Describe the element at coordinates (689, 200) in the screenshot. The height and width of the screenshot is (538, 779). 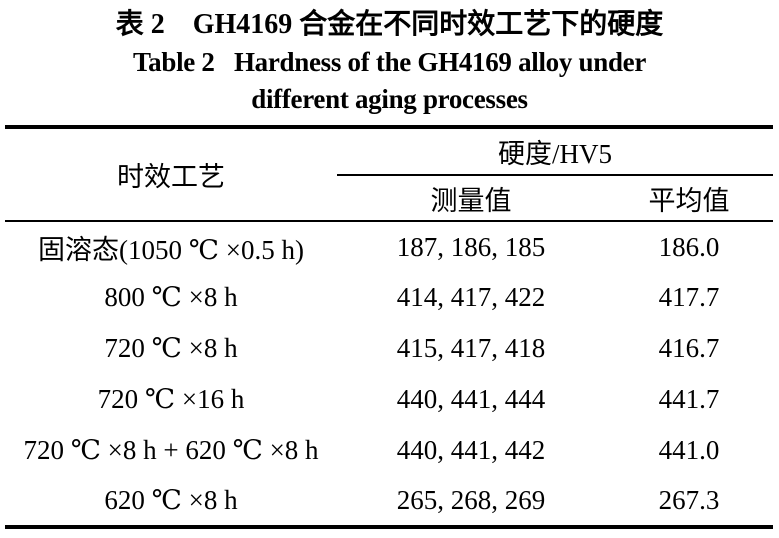
I see `header-average-value: 平均值` at that location.